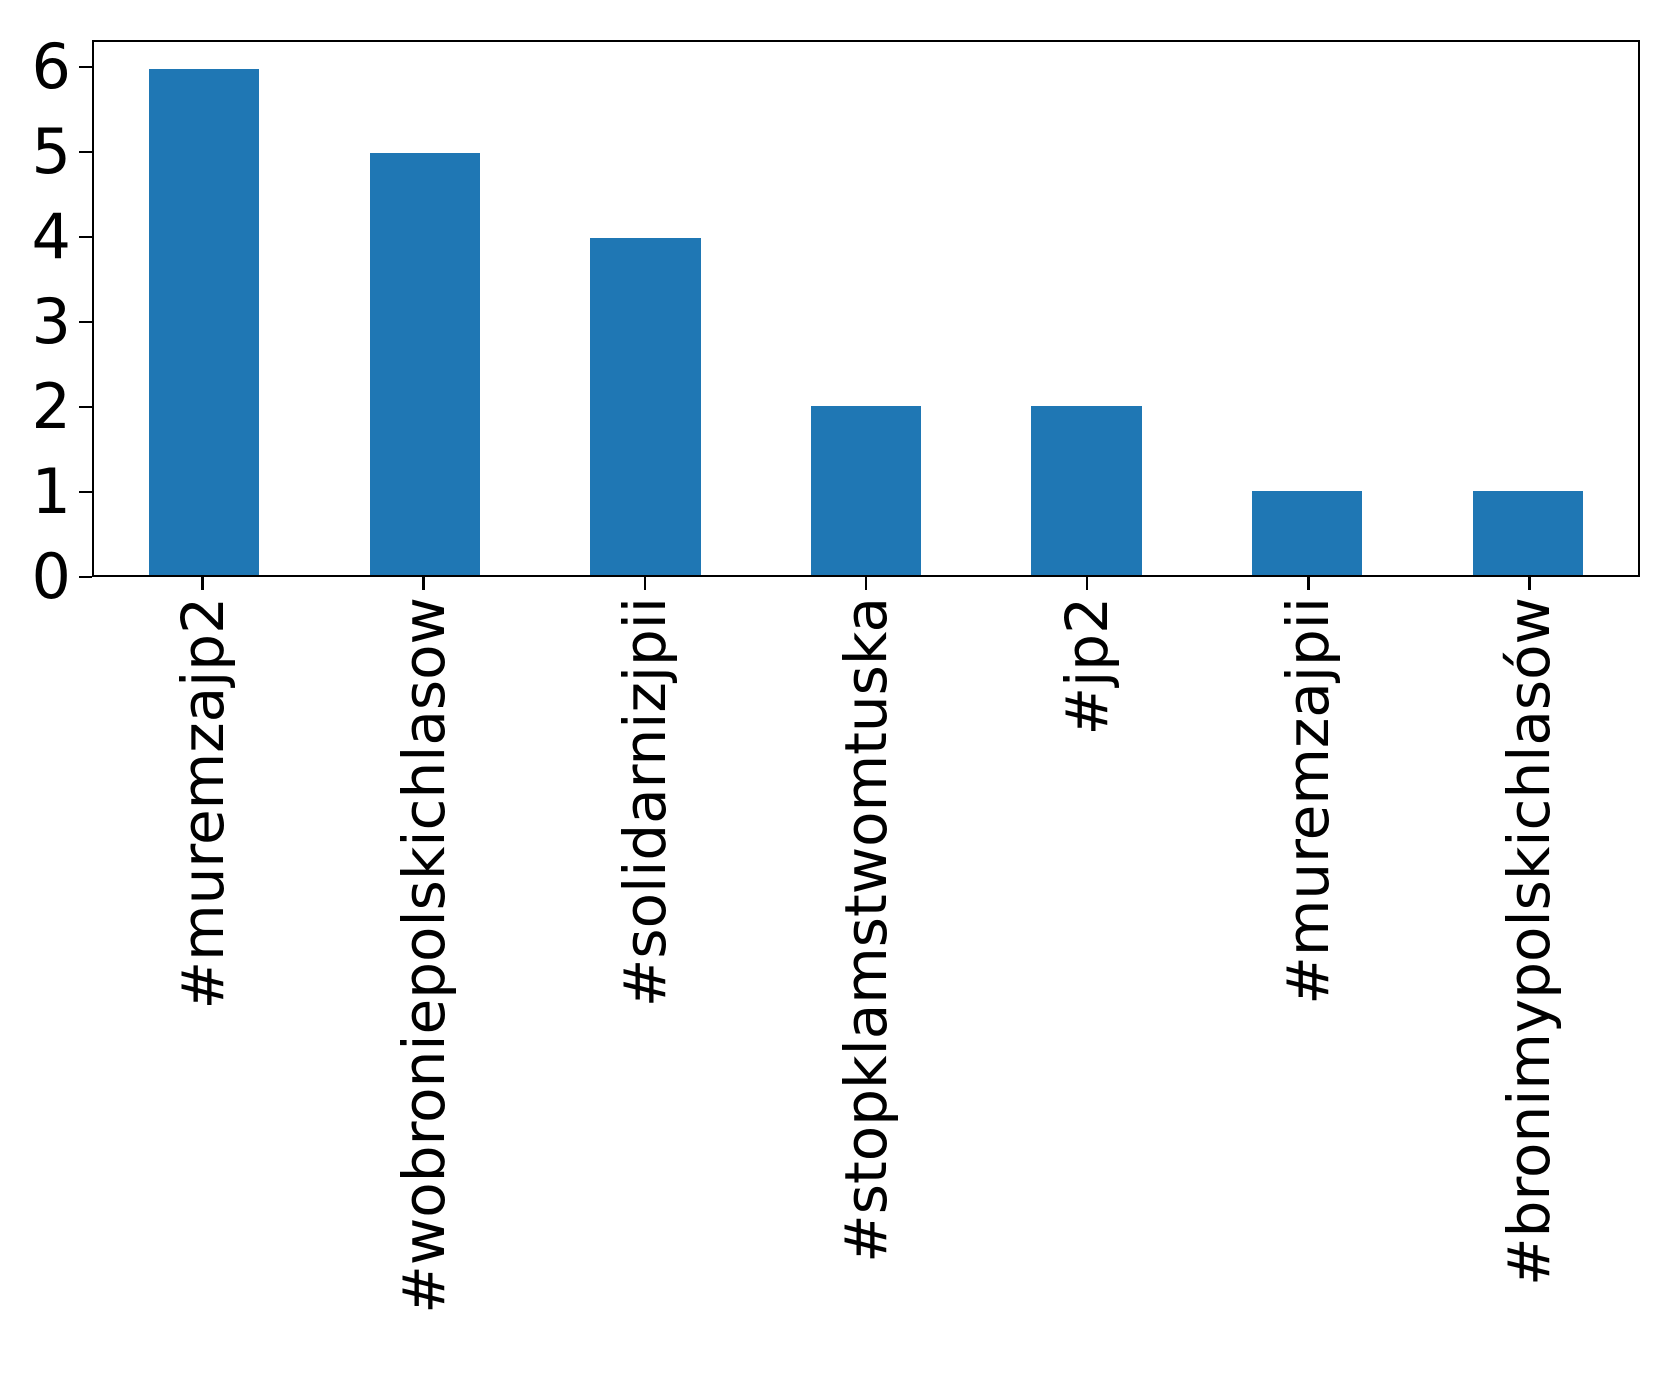  Describe the element at coordinates (51, 322) in the screenshot. I see `y-tick-label: 3` at that location.